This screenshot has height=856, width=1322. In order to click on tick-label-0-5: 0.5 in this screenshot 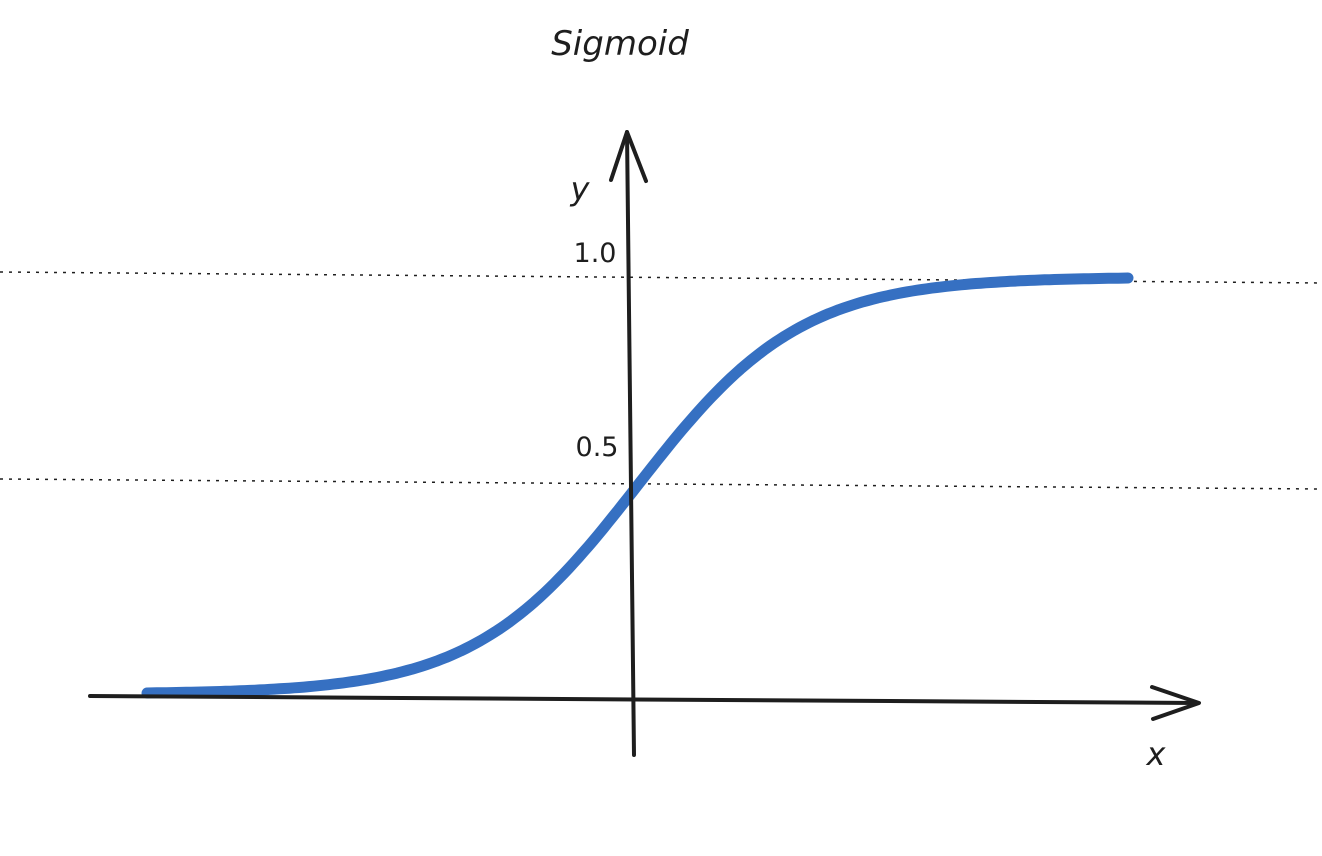, I will do `click(597, 447)`.